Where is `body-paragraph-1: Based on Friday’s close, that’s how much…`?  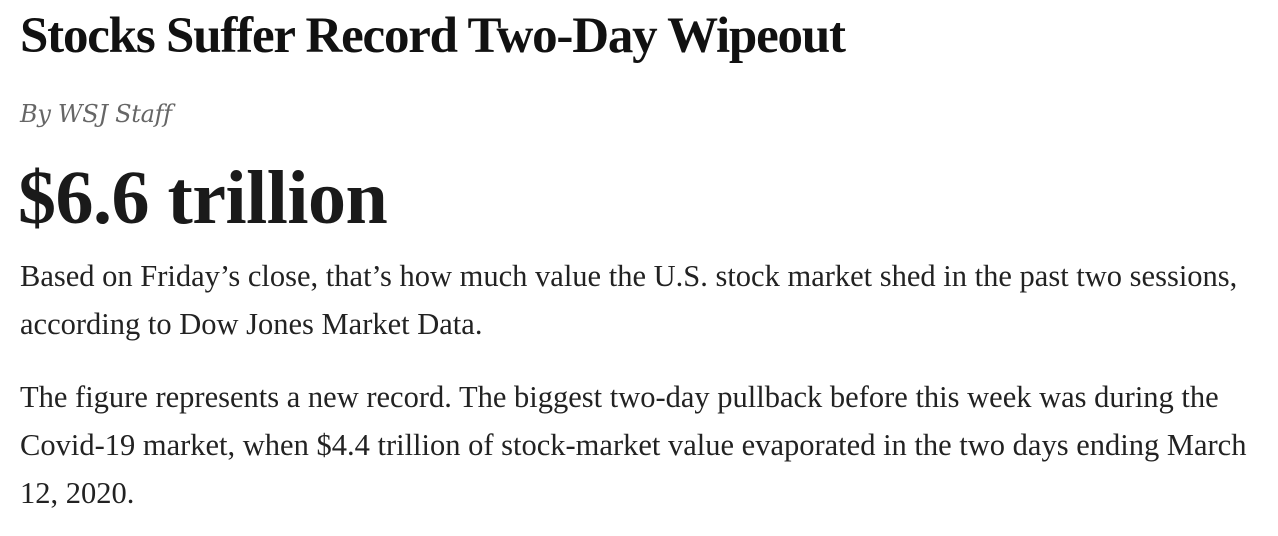 body-paragraph-1: Based on Friday’s close, that’s how much… is located at coordinates (629, 300).